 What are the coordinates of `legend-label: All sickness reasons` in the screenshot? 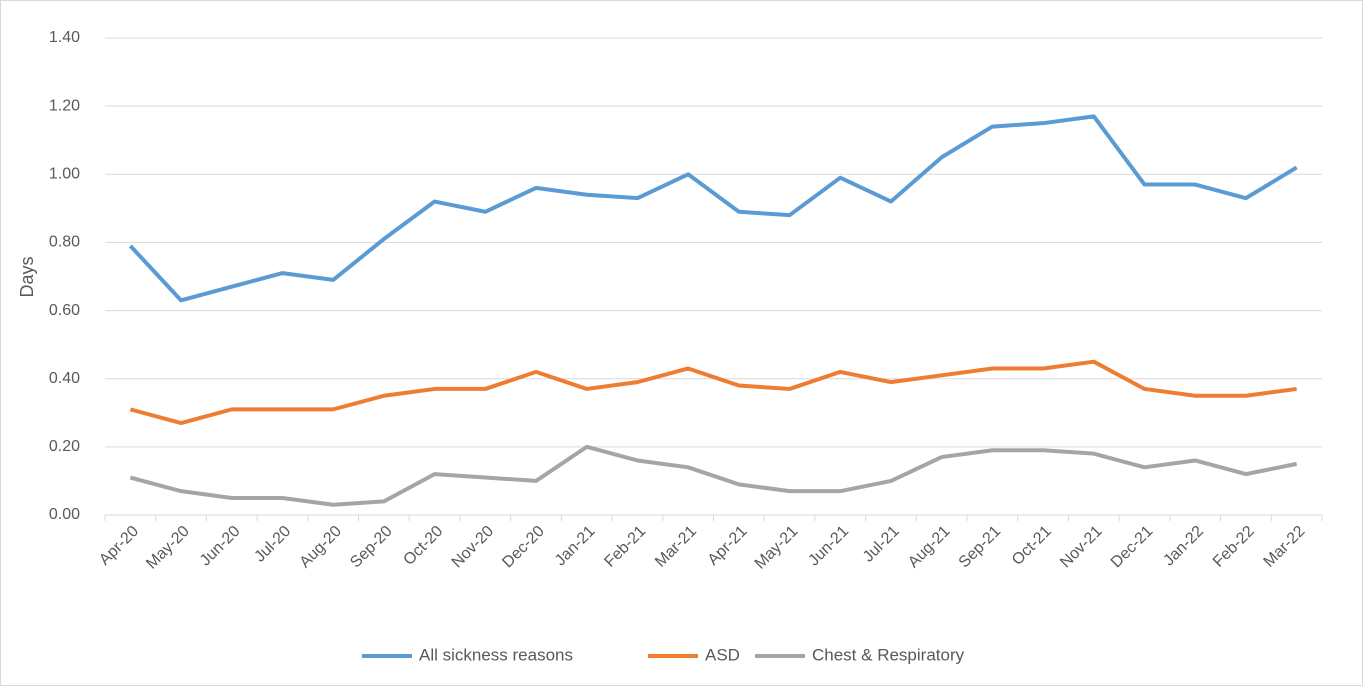 It's located at (496, 654).